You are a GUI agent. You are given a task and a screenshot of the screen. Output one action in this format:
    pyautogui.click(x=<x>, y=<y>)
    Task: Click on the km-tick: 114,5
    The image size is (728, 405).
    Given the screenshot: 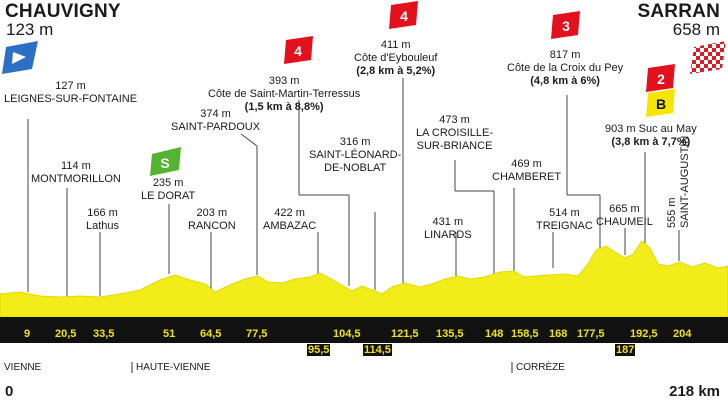 What is the action you would take?
    pyautogui.click(x=377, y=350)
    